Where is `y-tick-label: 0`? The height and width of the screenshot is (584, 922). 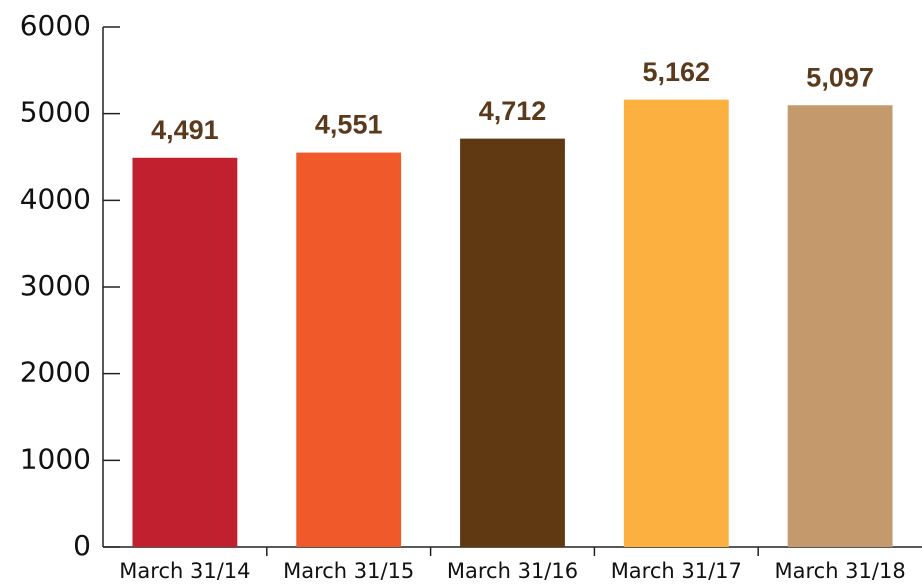 y-tick-label: 0 is located at coordinates (82, 545).